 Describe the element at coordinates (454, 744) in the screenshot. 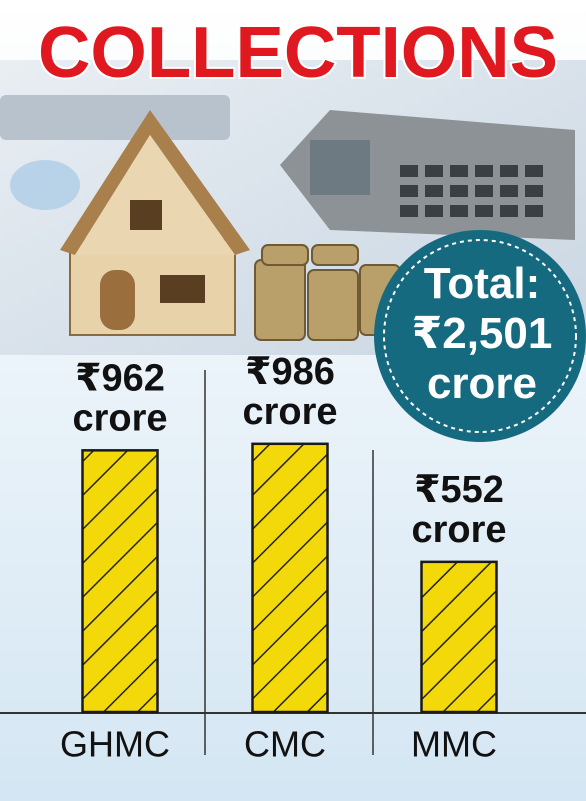

I see `x-tick-label: MMC` at that location.